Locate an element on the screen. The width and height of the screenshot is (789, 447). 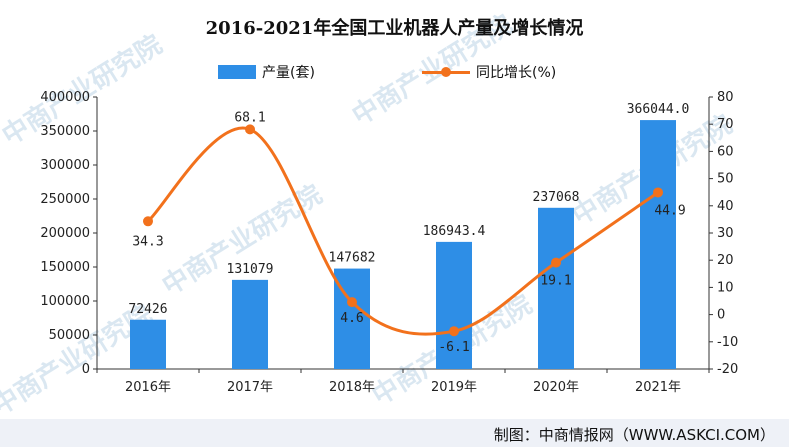
legend-line-swatch is located at coordinates (446, 72).